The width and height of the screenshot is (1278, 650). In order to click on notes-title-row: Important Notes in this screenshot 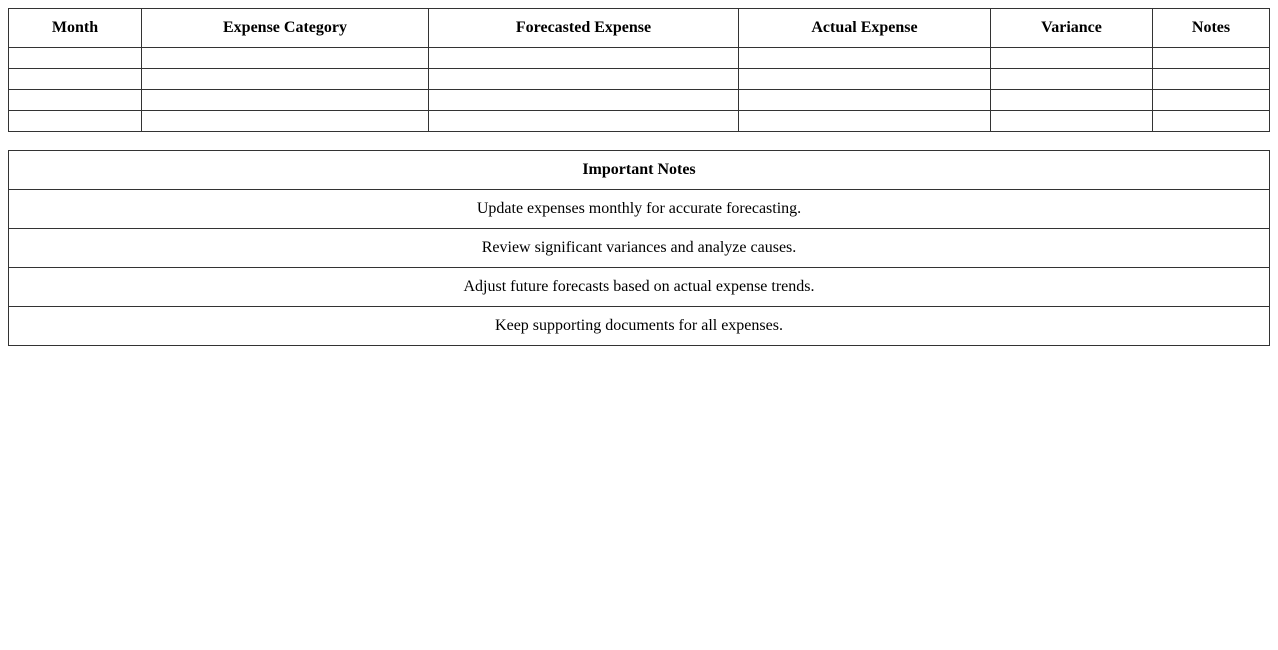, I will do `click(639, 170)`.